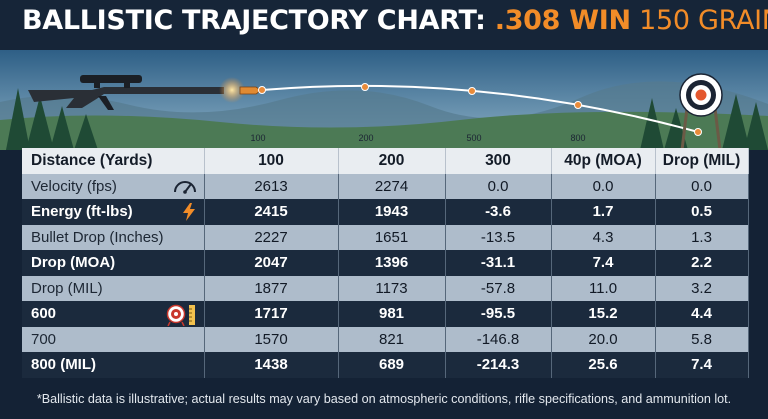  I want to click on speedometer-icon, so click(184, 187).